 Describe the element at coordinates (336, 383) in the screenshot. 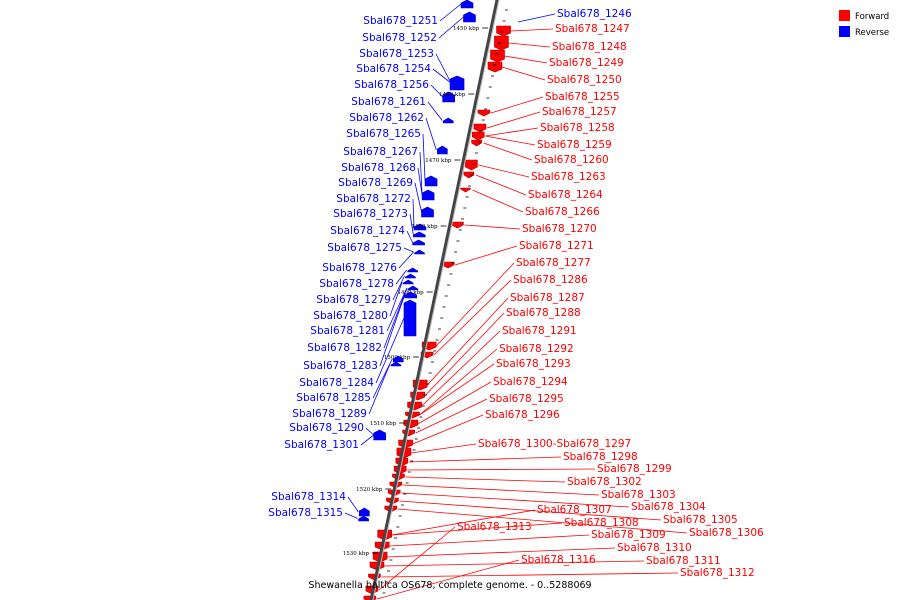

I see `gene-label: Sbal678_1284` at that location.